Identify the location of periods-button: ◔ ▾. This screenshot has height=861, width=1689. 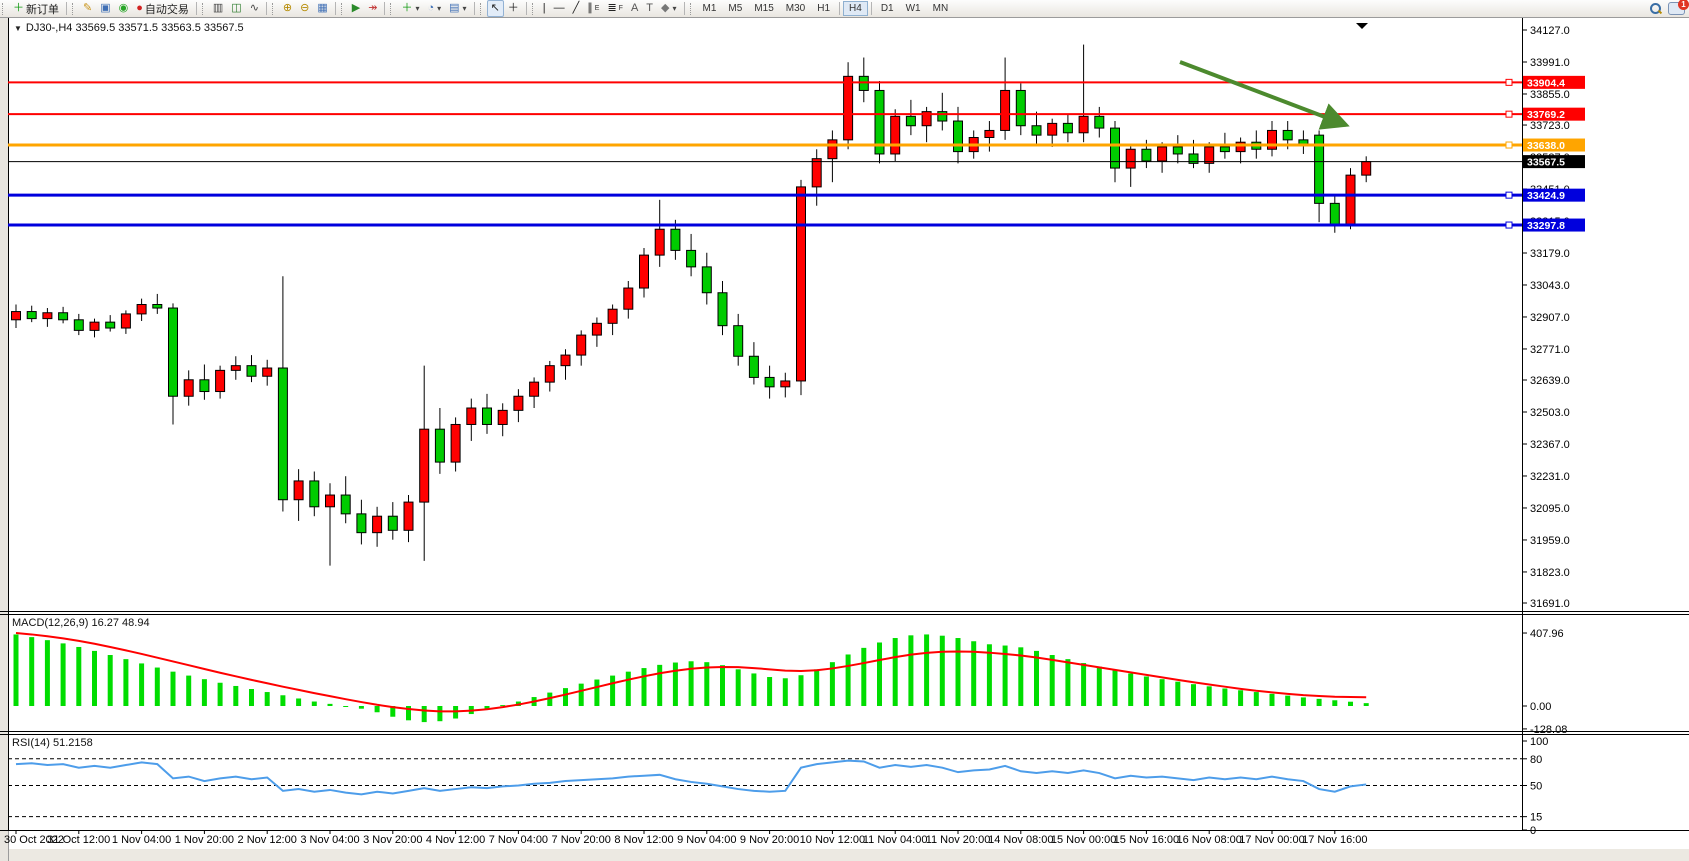
(434, 8).